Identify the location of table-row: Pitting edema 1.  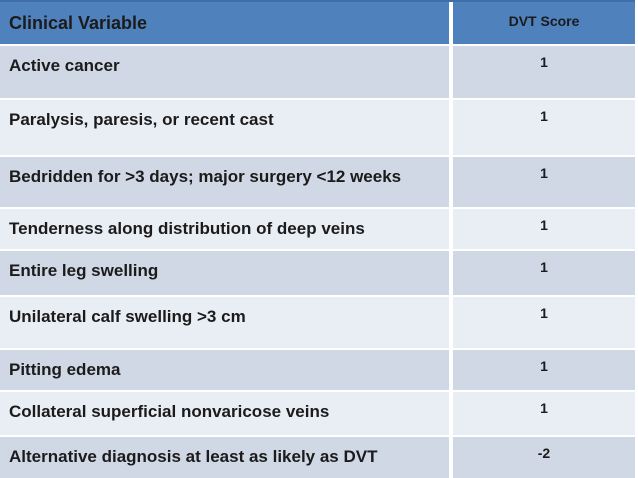
(317, 370).